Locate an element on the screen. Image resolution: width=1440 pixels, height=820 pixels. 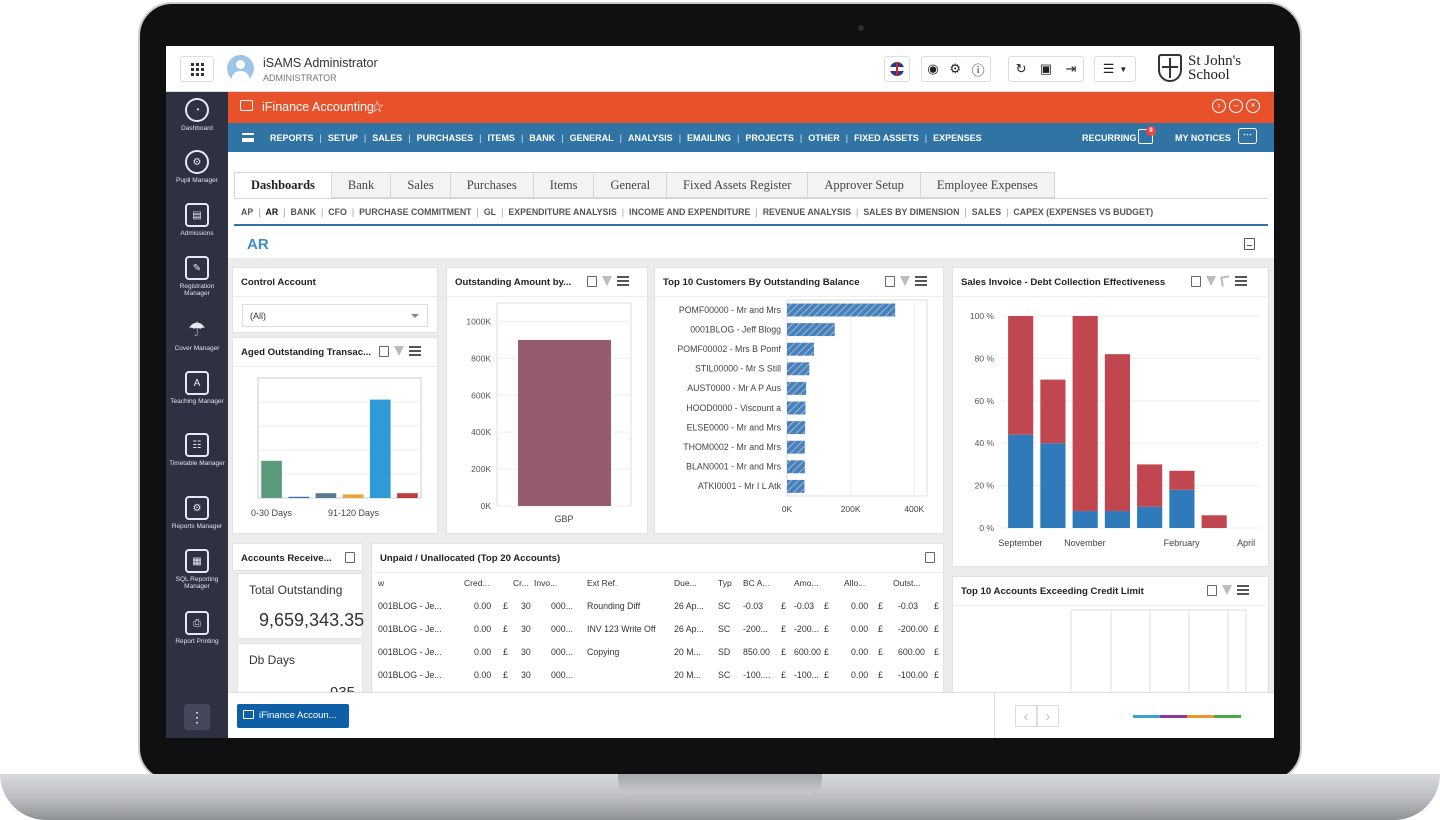
subtab: PURCHASE COMMITMENT is located at coordinates (415, 212).